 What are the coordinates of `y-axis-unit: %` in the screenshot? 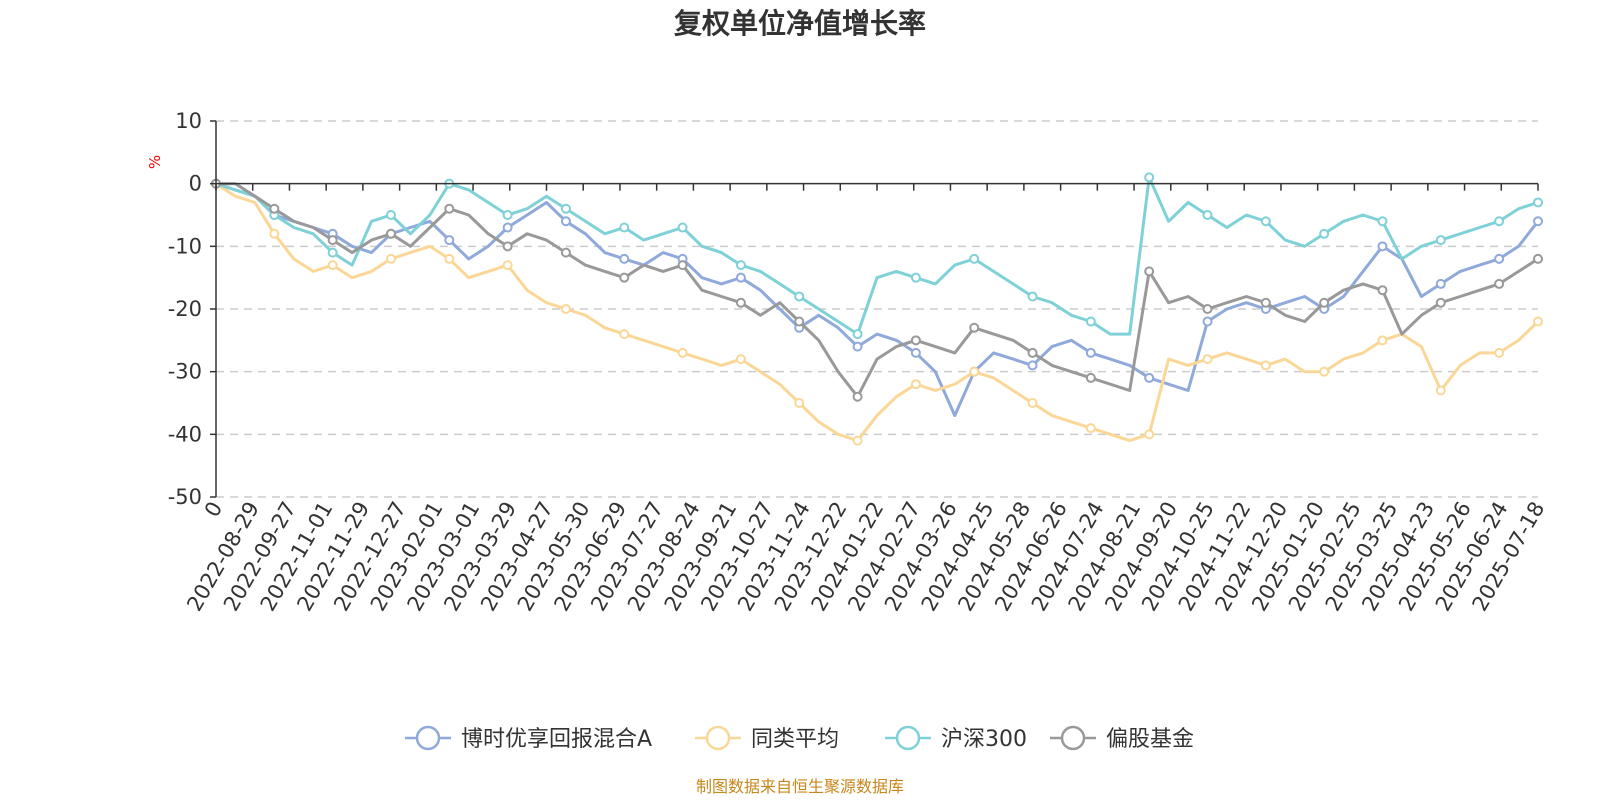 It's located at (155, 162).